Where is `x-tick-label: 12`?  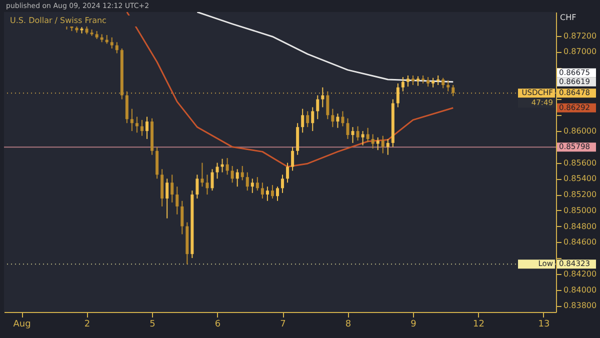
x-tick-label: 12 is located at coordinates (478, 325).